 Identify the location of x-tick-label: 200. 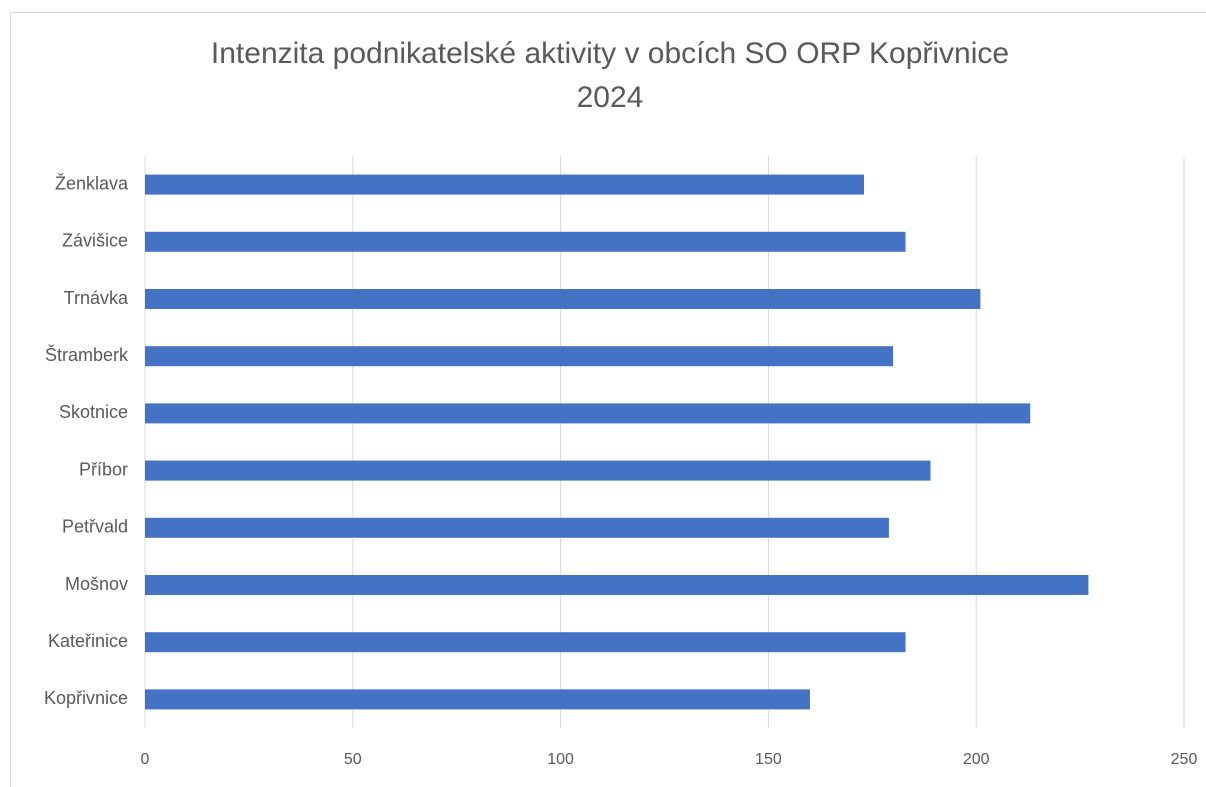
(976, 759).